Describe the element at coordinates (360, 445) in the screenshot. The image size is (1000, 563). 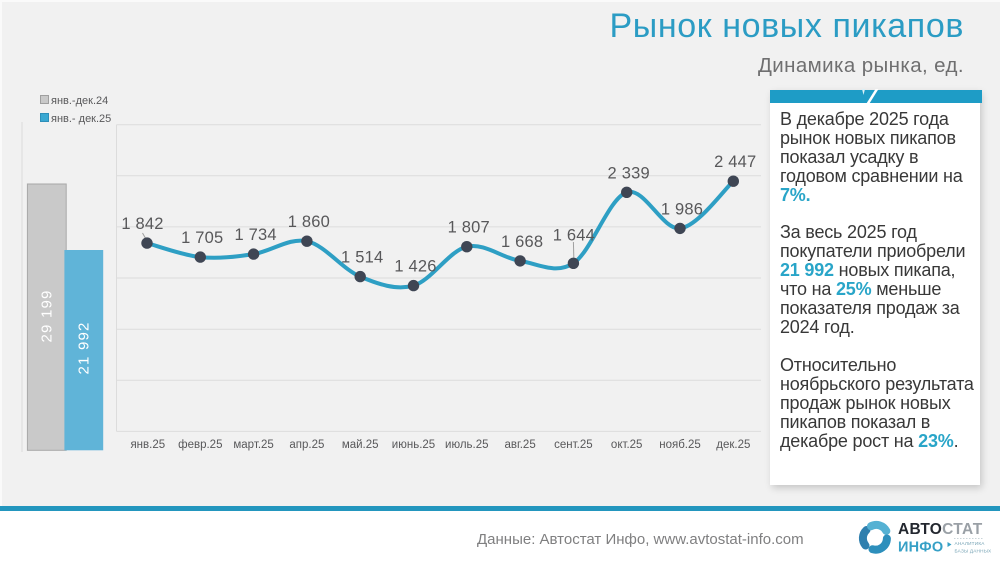
I see `svg-text: май.25` at that location.